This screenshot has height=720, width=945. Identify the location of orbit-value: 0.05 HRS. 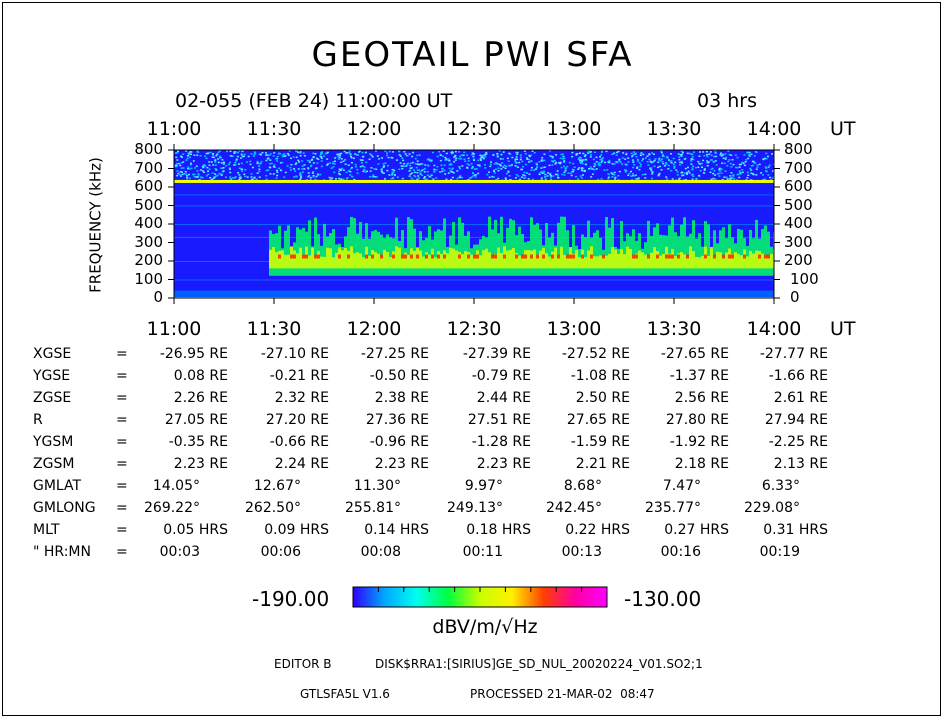
(195, 530).